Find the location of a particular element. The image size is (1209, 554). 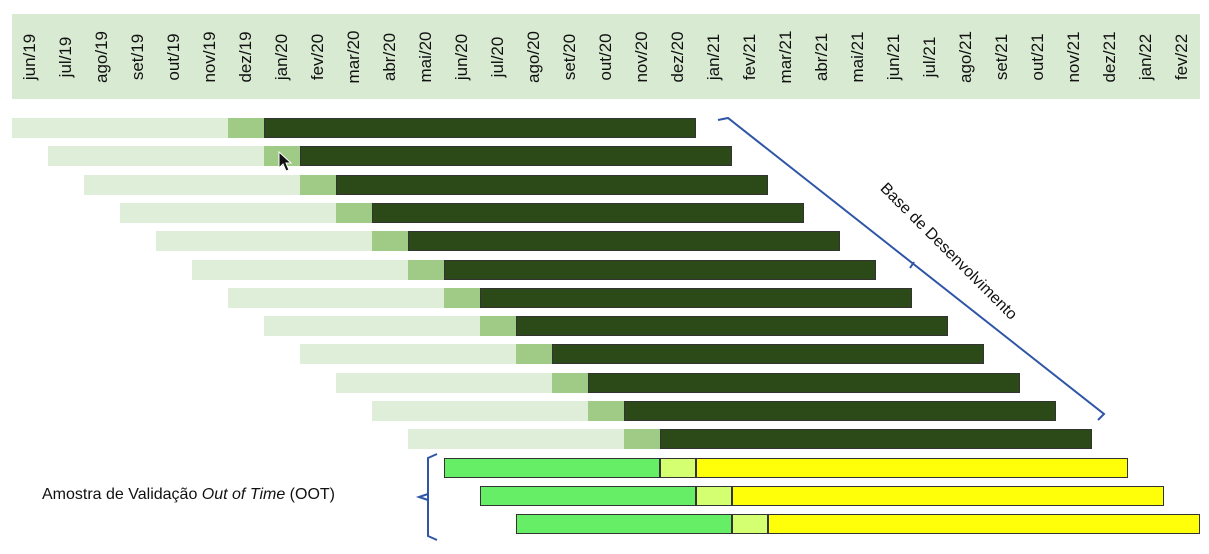

validation-label-suffix: (OOT) is located at coordinates (310, 494).